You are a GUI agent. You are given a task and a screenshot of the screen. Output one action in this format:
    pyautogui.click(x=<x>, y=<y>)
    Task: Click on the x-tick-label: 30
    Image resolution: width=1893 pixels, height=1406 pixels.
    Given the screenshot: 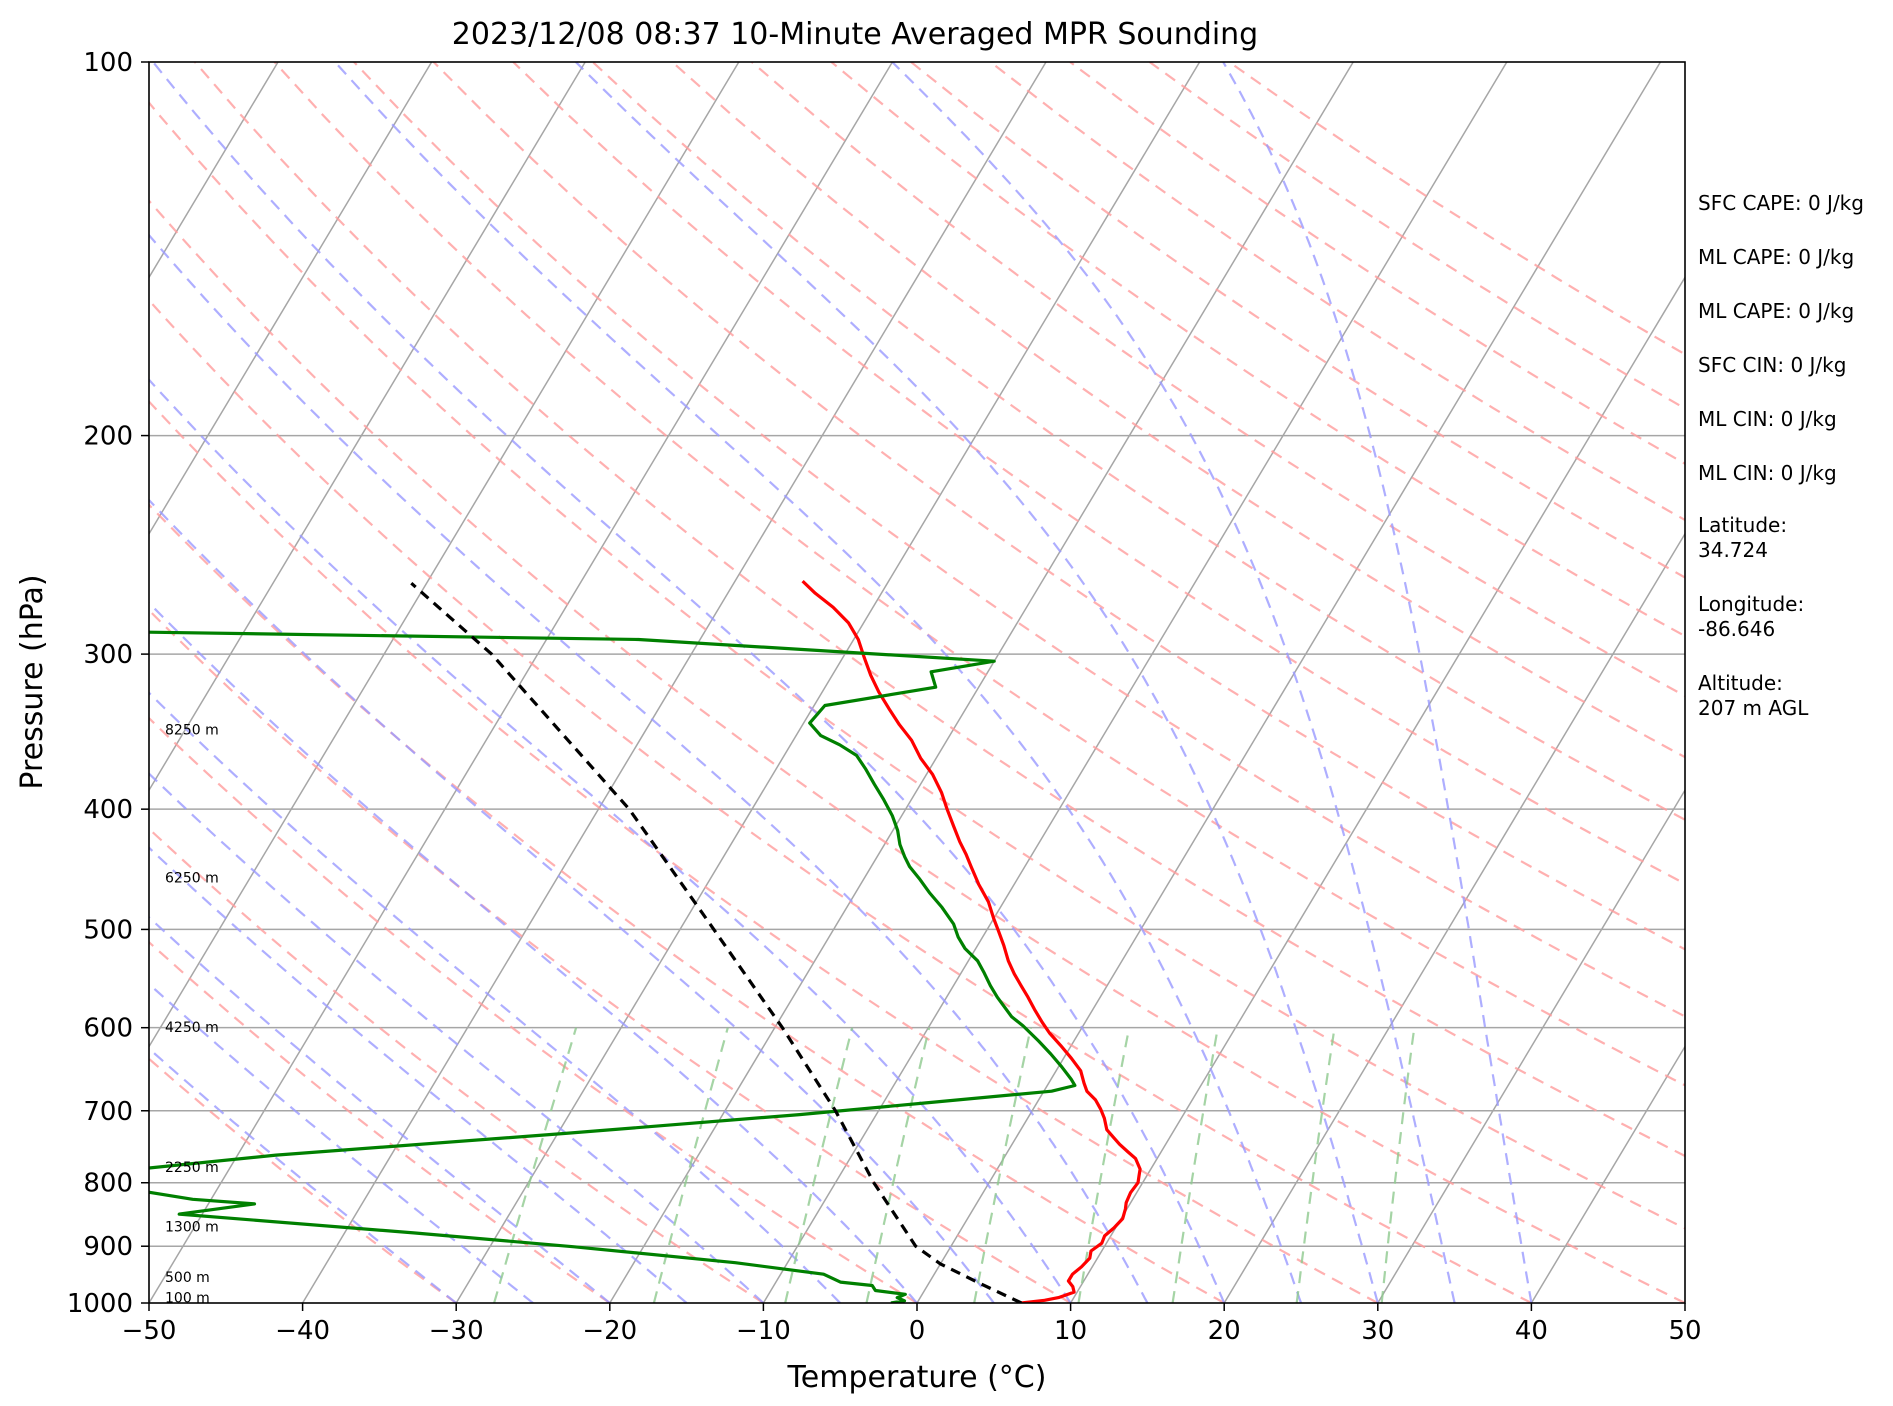 What is the action you would take?
    pyautogui.click(x=1377, y=1331)
    